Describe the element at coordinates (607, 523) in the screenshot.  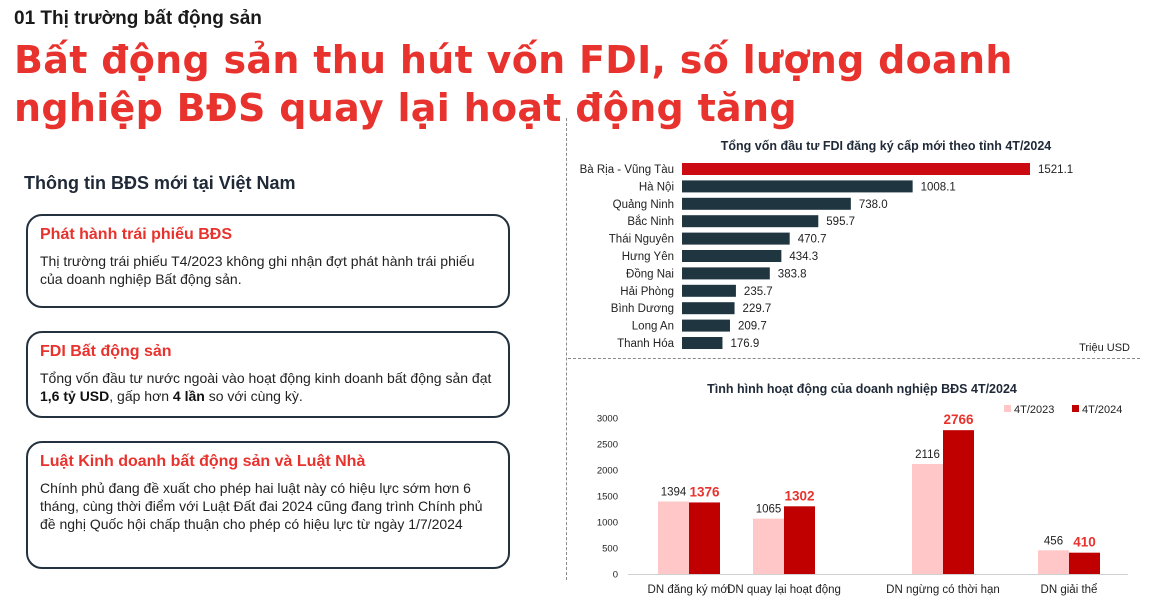
I see `y-tick-label: 1000` at that location.